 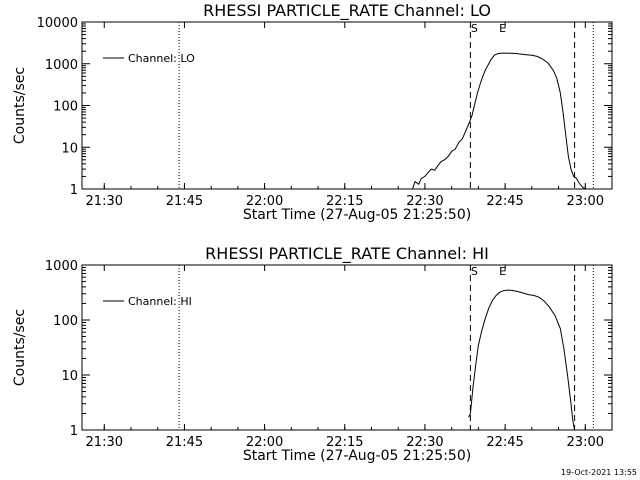 I want to click on legend-label: Channel: HI, so click(x=160, y=301).